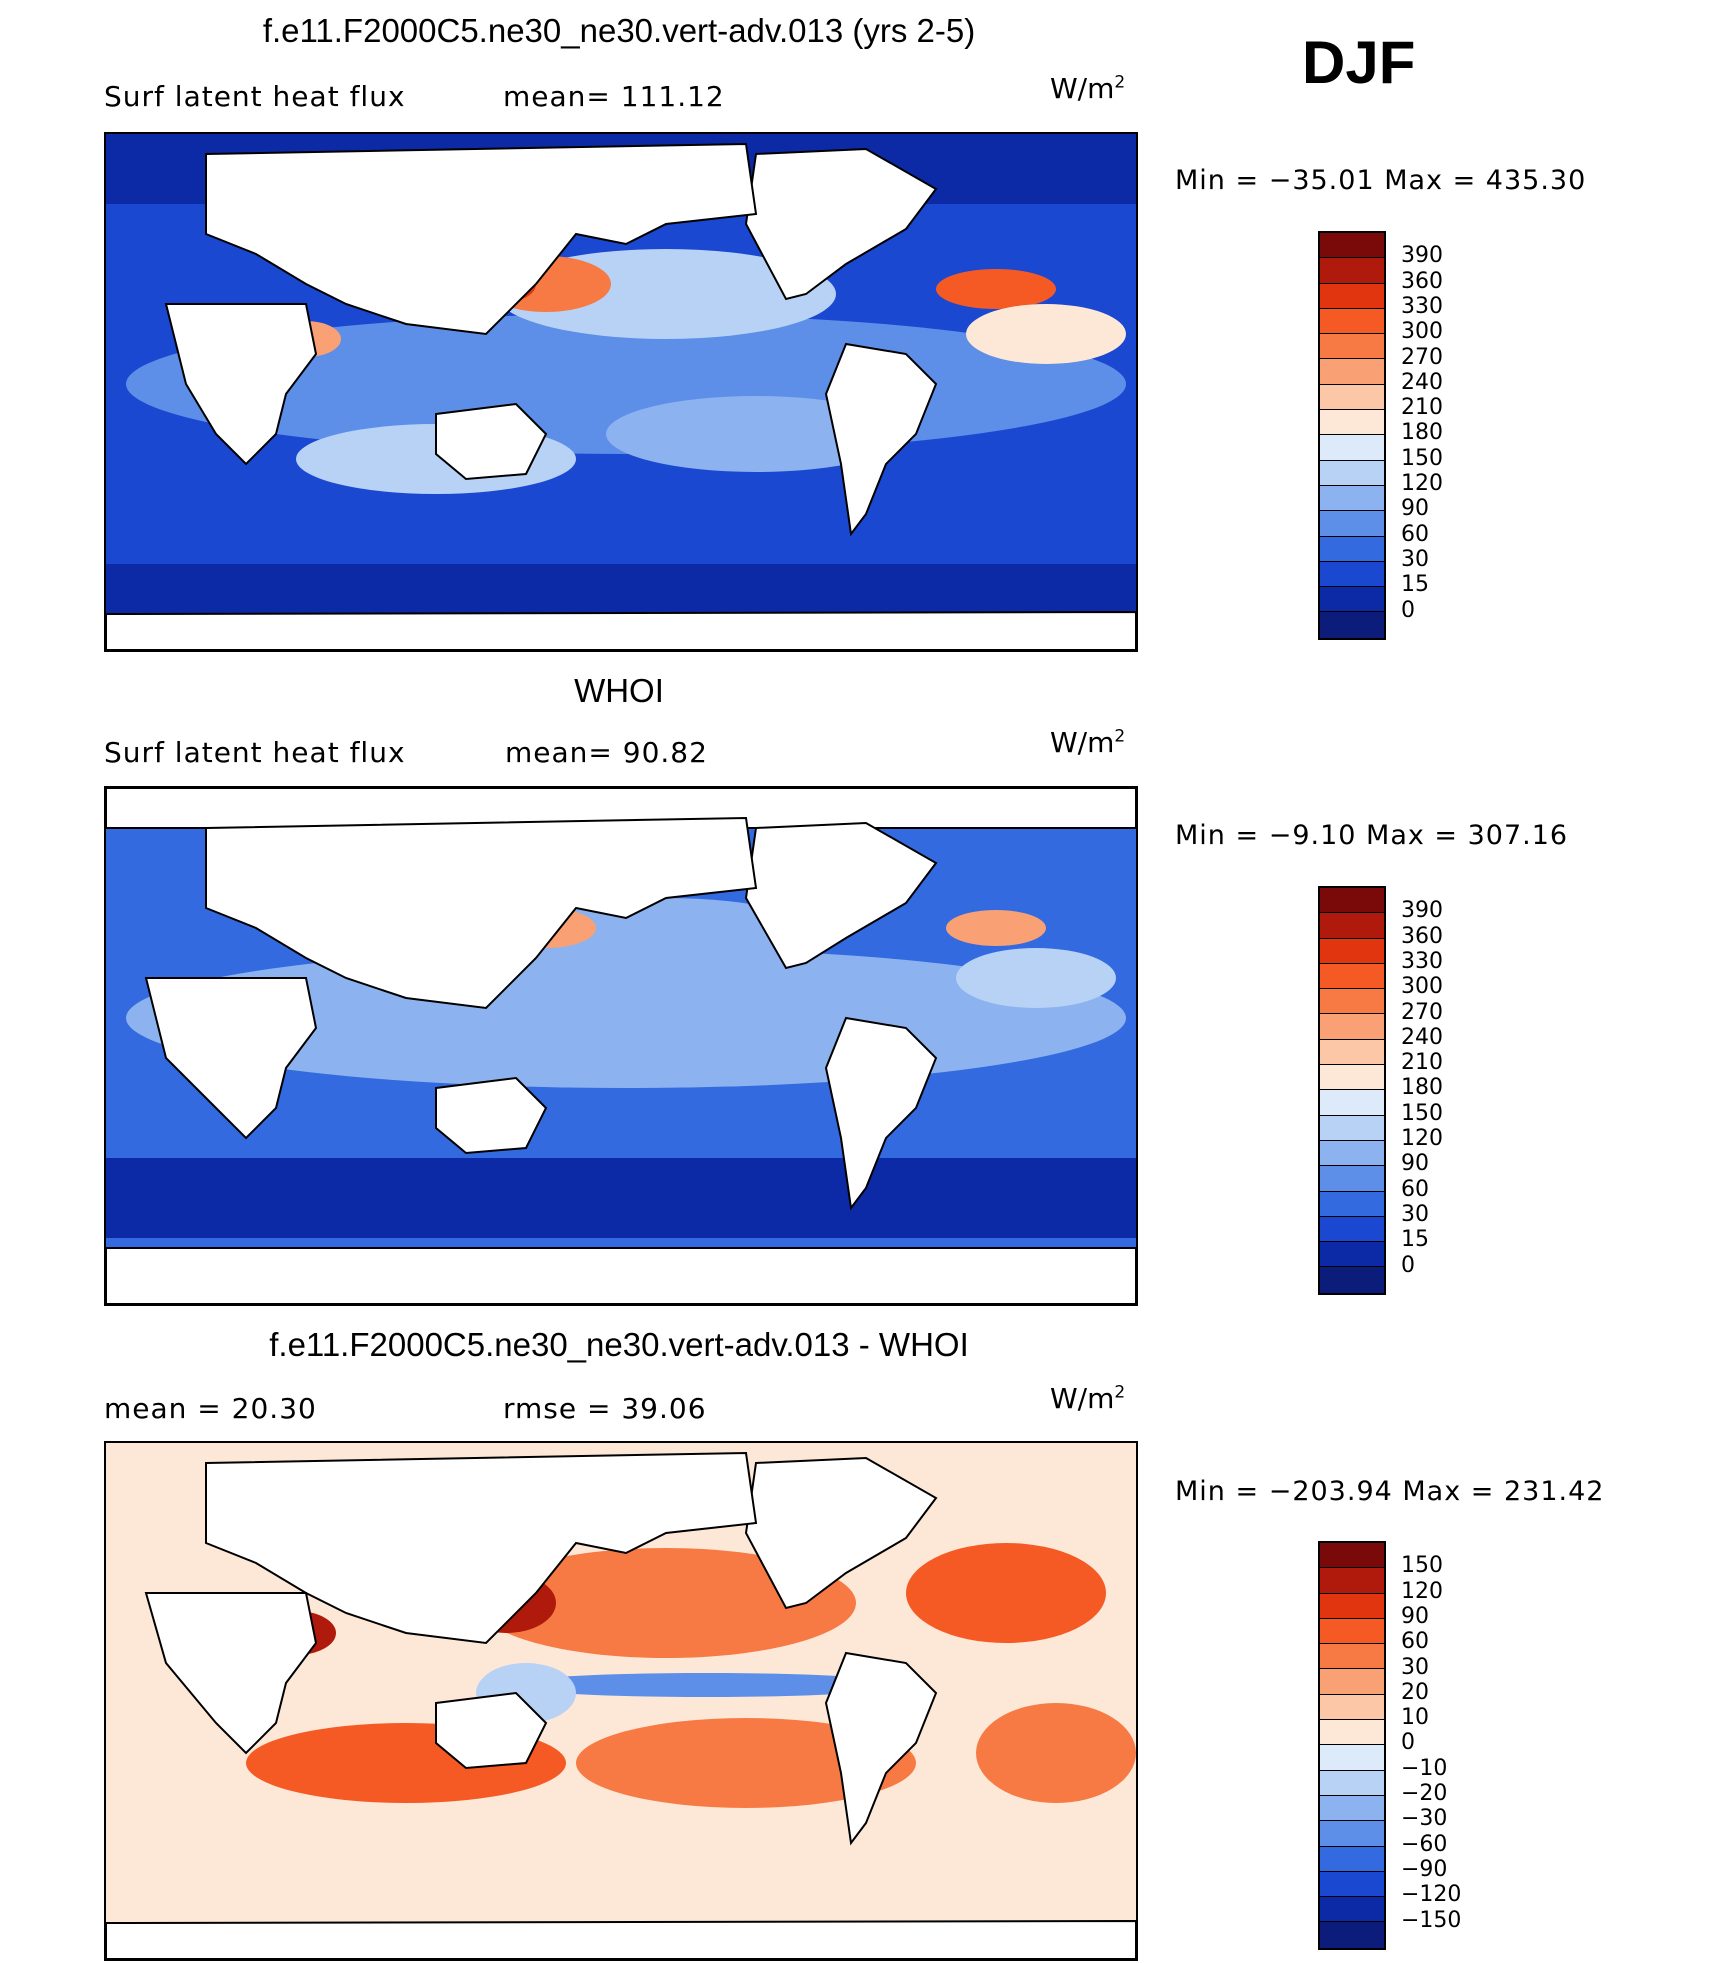 The width and height of the screenshot is (1710, 1963). Describe the element at coordinates (1088, 1398) in the screenshot. I see `panel3-units: W/m2` at that location.